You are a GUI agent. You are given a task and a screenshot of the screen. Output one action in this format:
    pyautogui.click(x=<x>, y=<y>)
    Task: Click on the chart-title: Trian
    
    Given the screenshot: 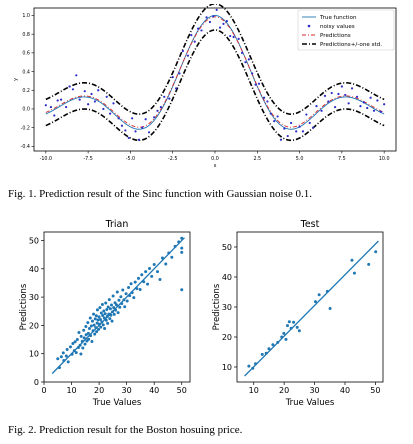 What is the action you would take?
    pyautogui.click(x=117, y=224)
    